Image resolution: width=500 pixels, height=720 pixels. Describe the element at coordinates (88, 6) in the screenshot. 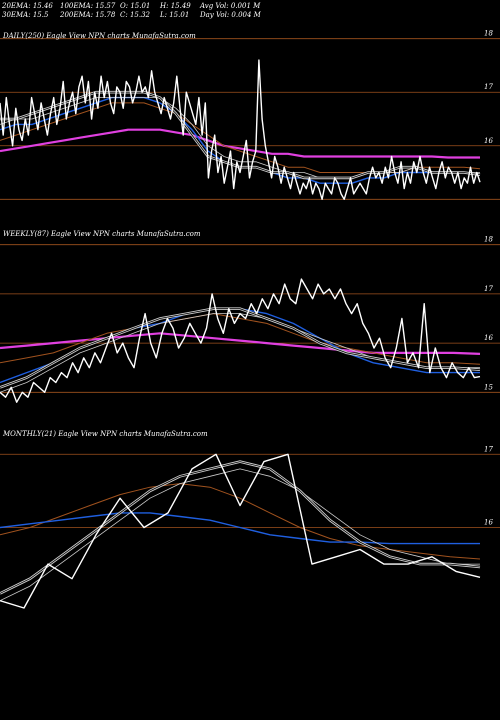

I see `header-ema100: 100EMA: 15.57` at that location.